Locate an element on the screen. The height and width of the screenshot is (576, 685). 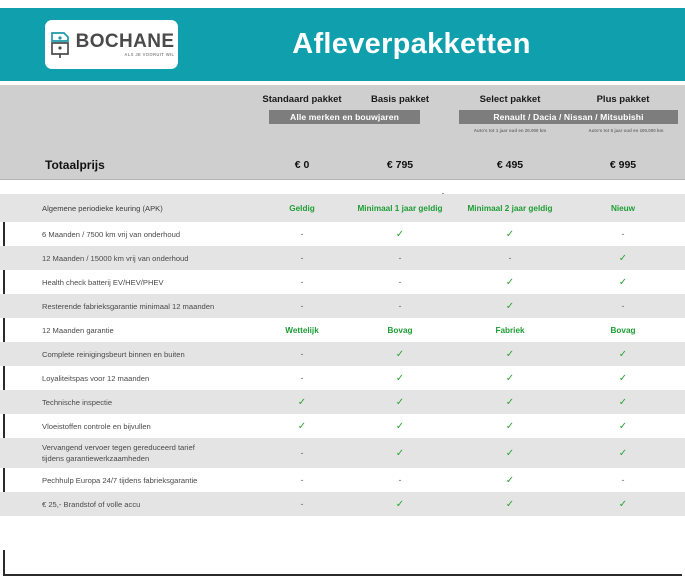
package-header-basis: Basis pakket is located at coordinates (400, 99).